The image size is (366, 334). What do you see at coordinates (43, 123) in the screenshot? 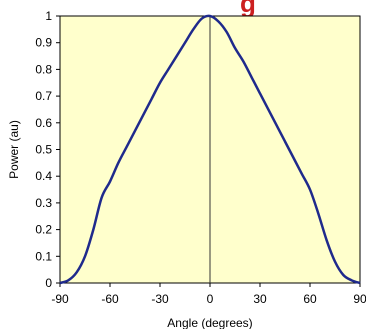
I see `y-tick-label: 0.6` at bounding box center [43, 123].